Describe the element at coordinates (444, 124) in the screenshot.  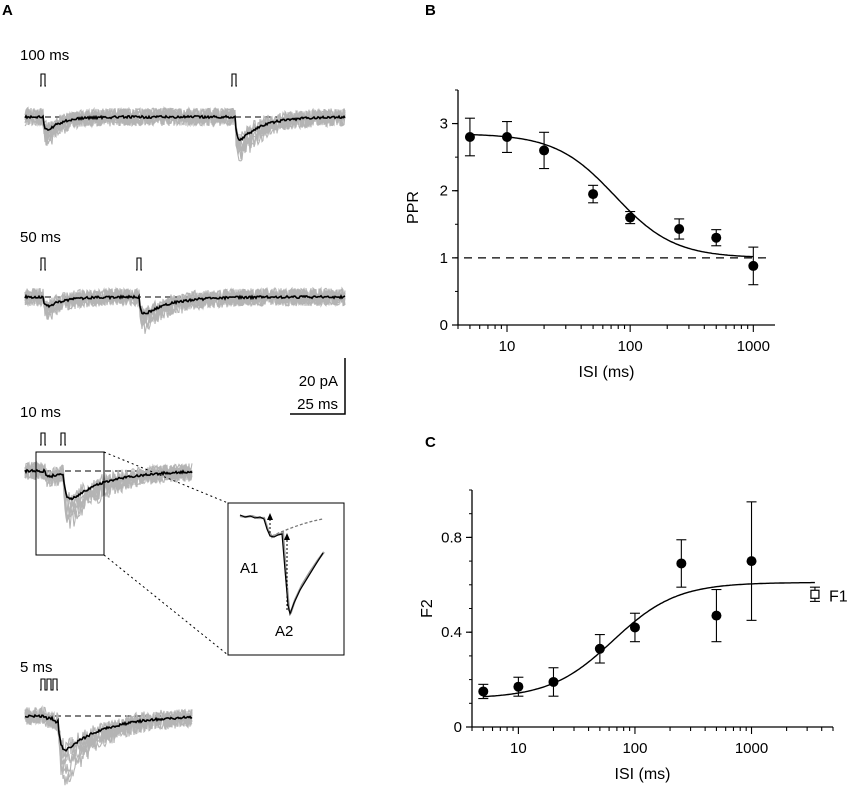
I see `y-tick-label: 3` at that location.